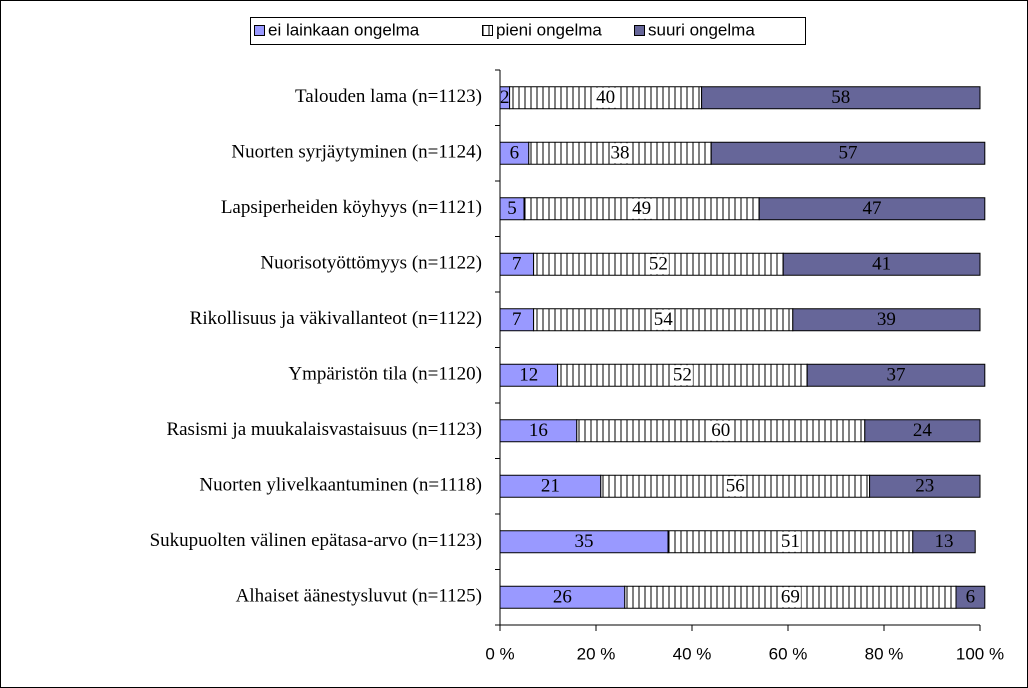 Image resolution: width=1028 pixels, height=688 pixels. I want to click on data-label: 60, so click(720, 430).